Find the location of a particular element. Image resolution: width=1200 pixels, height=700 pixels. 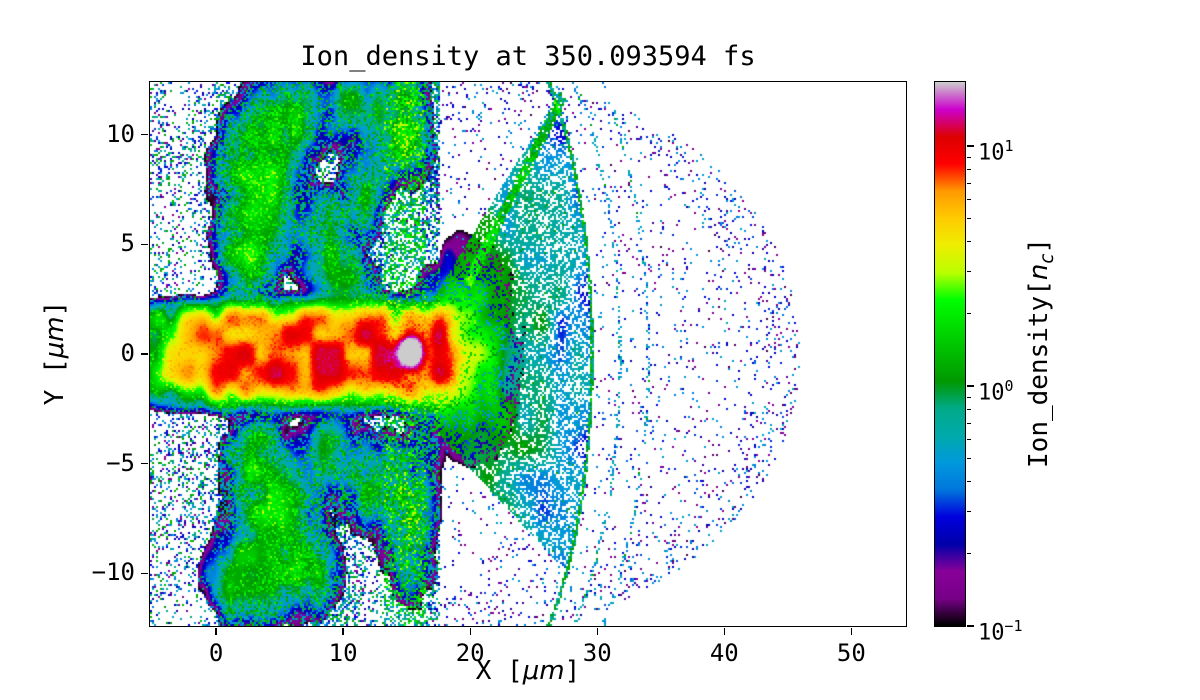

colorbar-frame is located at coordinates (949, 353).